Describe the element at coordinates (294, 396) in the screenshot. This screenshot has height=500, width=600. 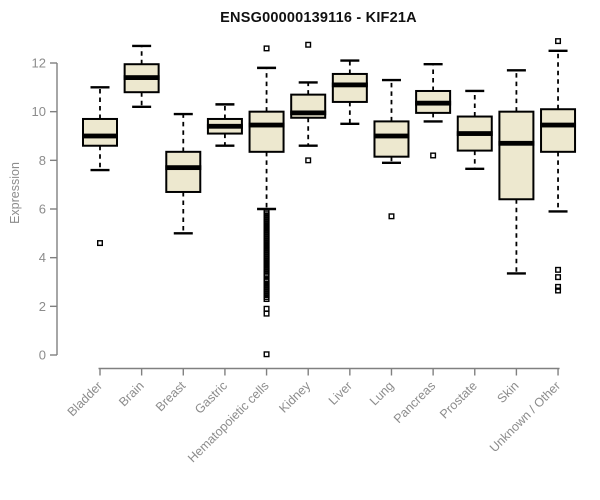
I see `x-tick-label: Kidney` at that location.